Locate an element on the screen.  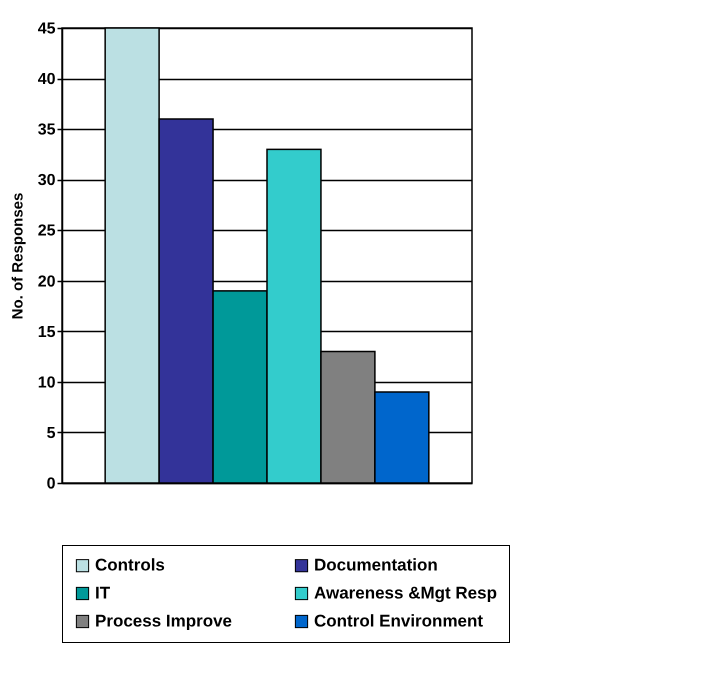
y-tick-label: 5 is located at coordinates (51, 433).